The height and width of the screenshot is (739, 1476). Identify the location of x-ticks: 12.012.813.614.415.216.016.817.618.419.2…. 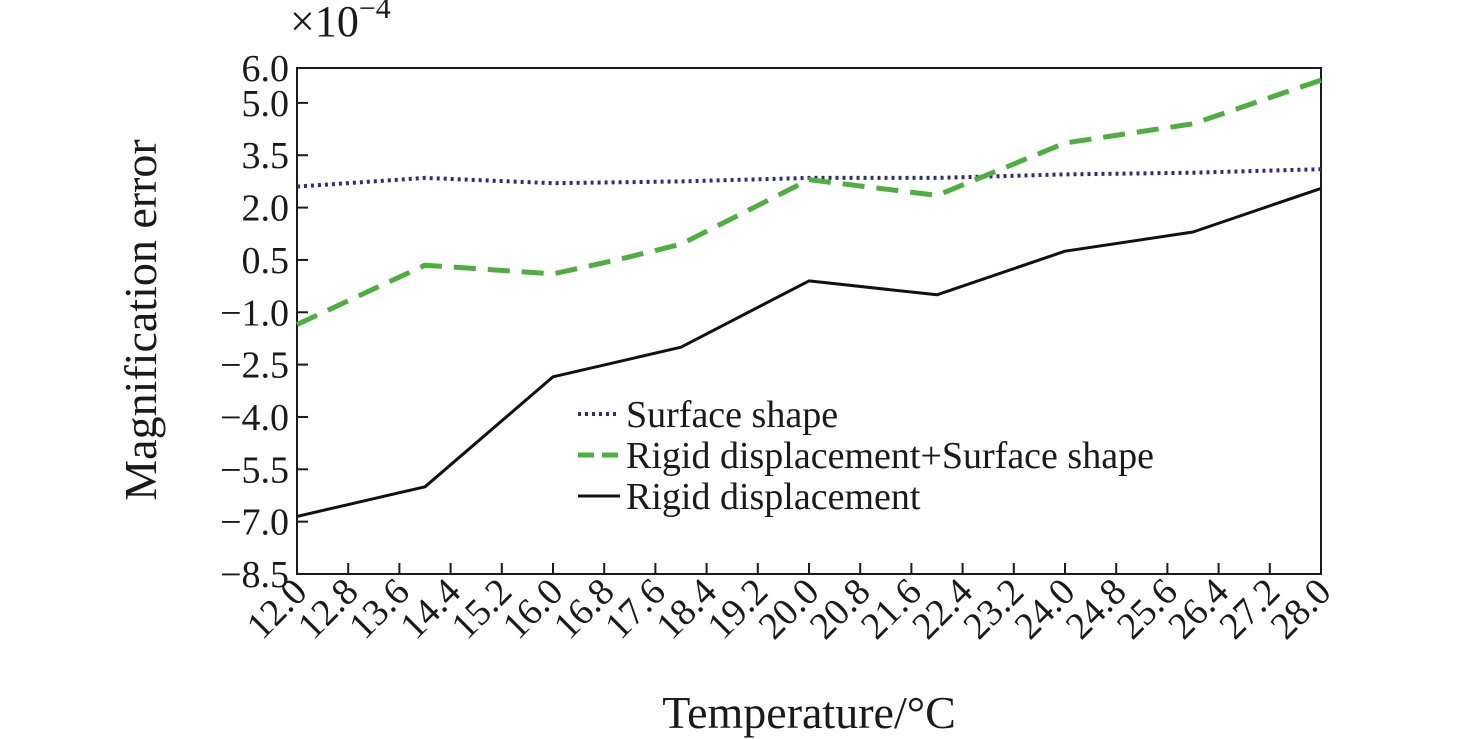
(789, 605).